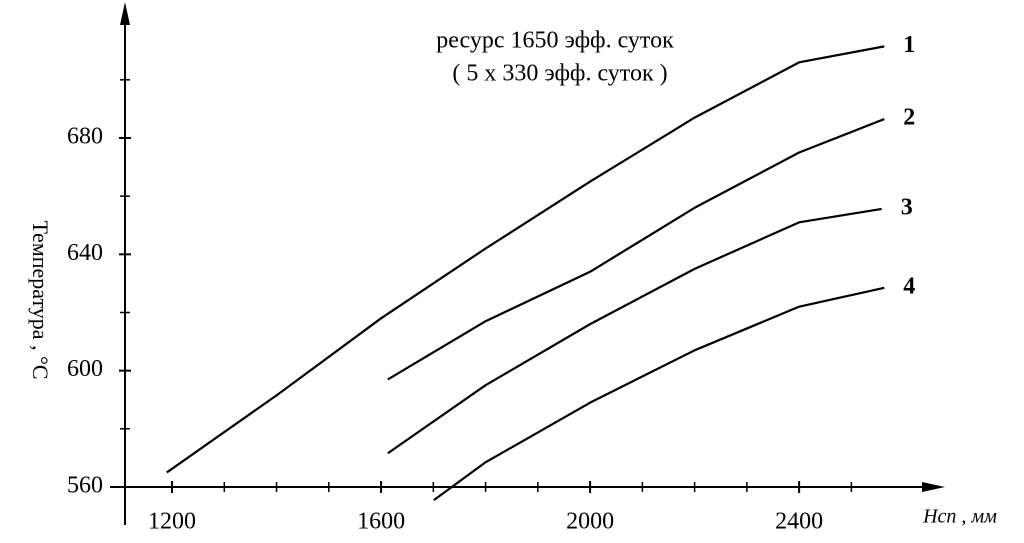  Describe the element at coordinates (85, 136) in the screenshot. I see `y-tick-label: 680` at that location.